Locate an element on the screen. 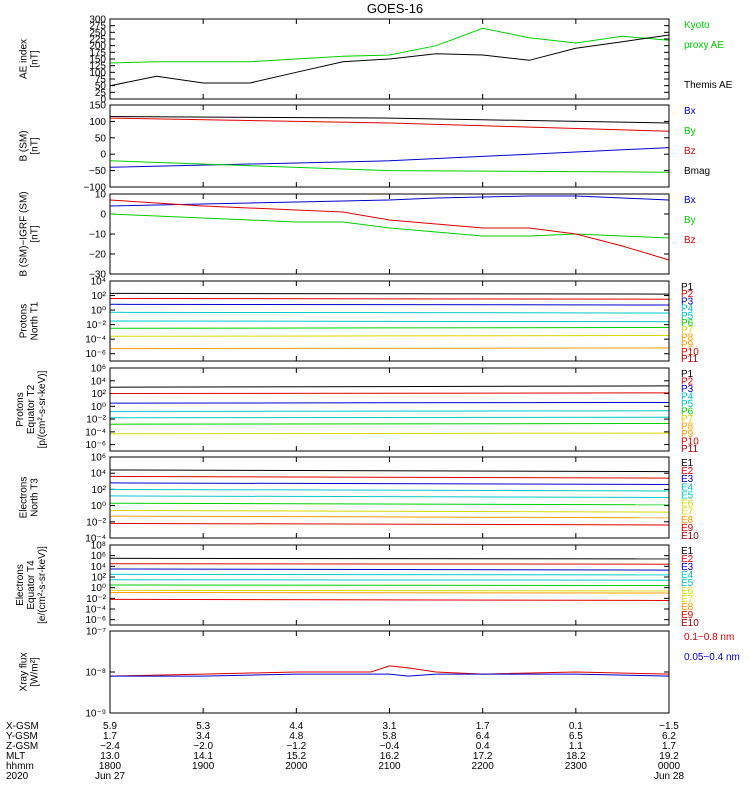 This screenshot has height=800, width=750. y-axis-label-line: Protons is located at coordinates (20, 409).